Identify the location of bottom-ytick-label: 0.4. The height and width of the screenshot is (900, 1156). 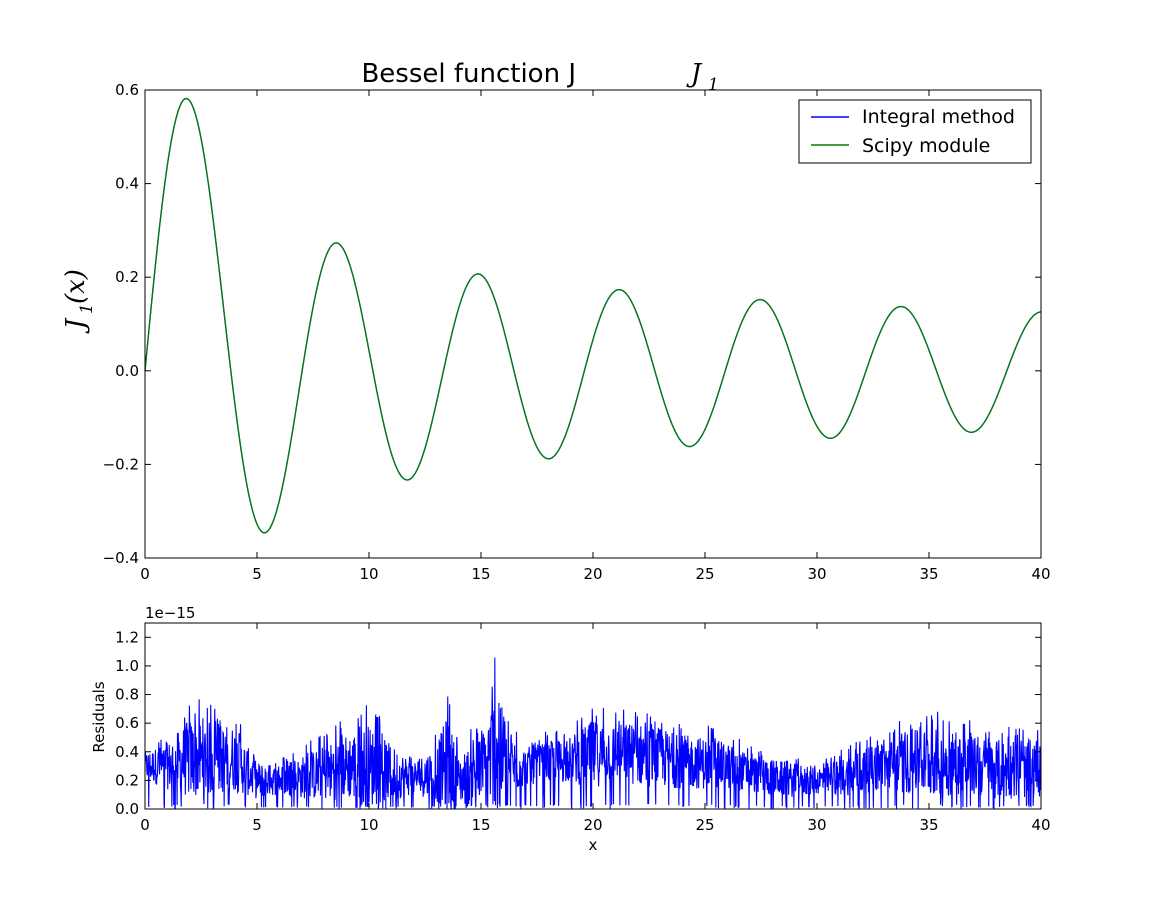
(127, 752).